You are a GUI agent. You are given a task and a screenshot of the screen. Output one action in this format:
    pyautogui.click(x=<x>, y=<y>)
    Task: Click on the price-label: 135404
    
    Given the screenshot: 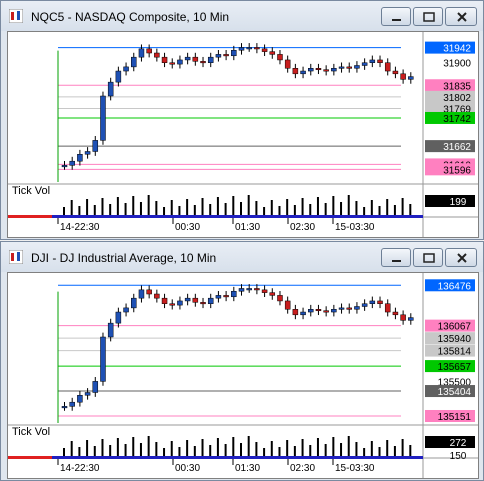 What is the action you would take?
    pyautogui.click(x=455, y=392)
    